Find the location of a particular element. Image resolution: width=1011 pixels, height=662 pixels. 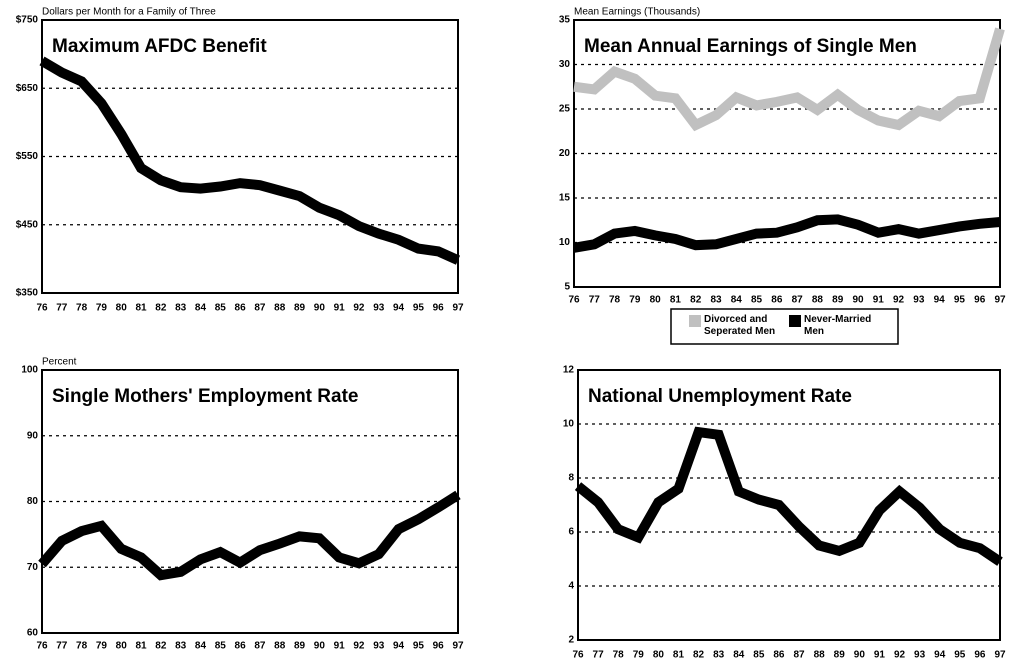

y-tick-label: 35 is located at coordinates (565, 20).